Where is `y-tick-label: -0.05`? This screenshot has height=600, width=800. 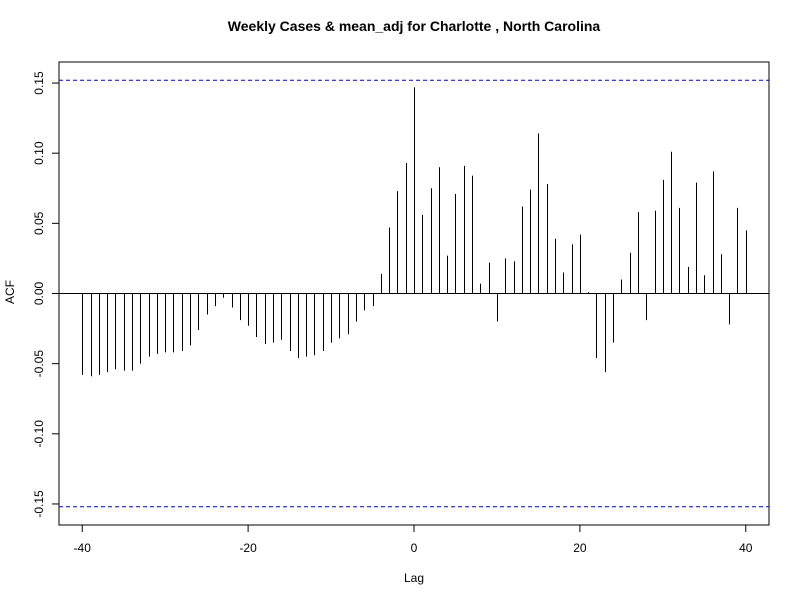
y-tick-label: -0.05 is located at coordinates (39, 364).